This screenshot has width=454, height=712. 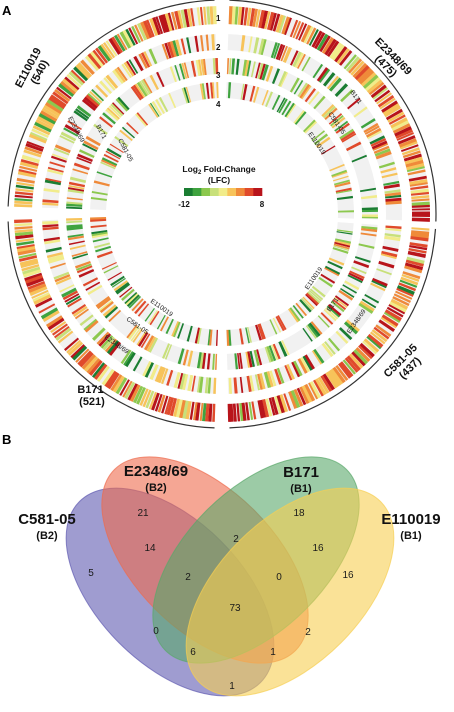 I want to click on legend-title: Log2 Fold-Change, so click(x=218, y=170).